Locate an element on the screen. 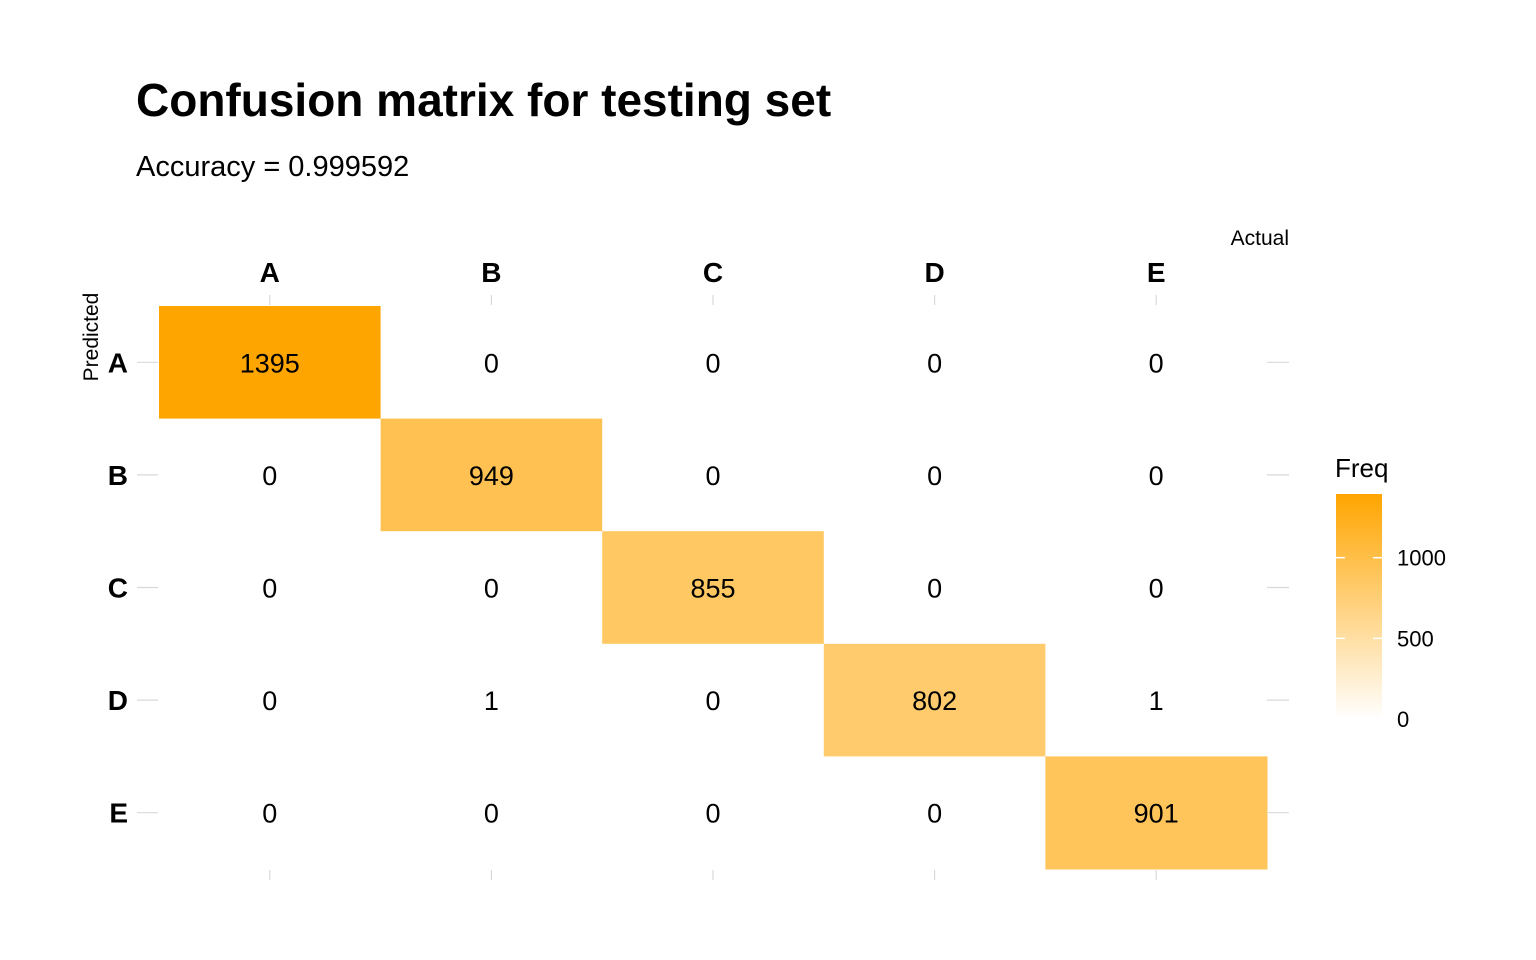 The height and width of the screenshot is (960, 1536). heatmap-cell-A-D is located at coordinates (934, 363).